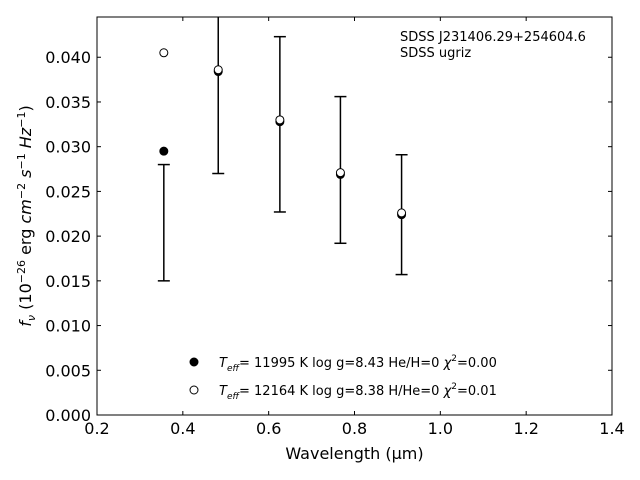 The image size is (640, 480). Describe the element at coordinates (21, 120) in the screenshot. I see `y-label-exp4: −1` at that location.